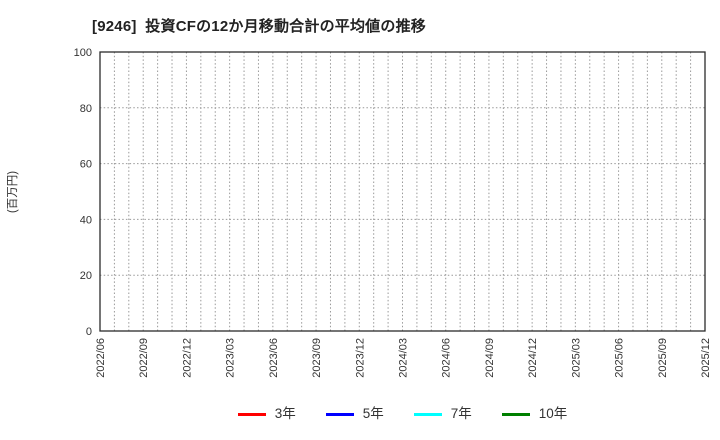  Describe the element at coordinates (461, 414) in the screenshot. I see `legend-label: 7年` at that location.